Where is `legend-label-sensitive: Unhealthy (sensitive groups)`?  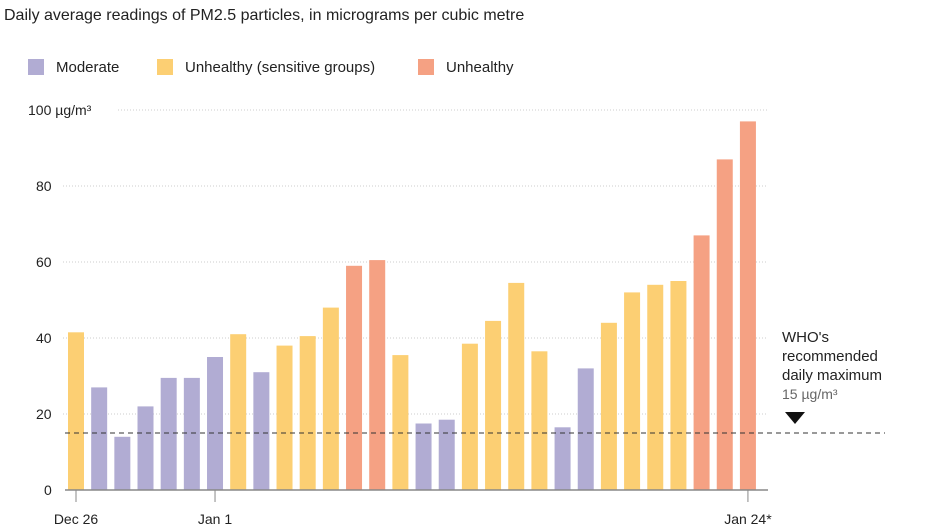
legend-label-sensitive: Unhealthy (sensitive groups) is located at coordinates (280, 67).